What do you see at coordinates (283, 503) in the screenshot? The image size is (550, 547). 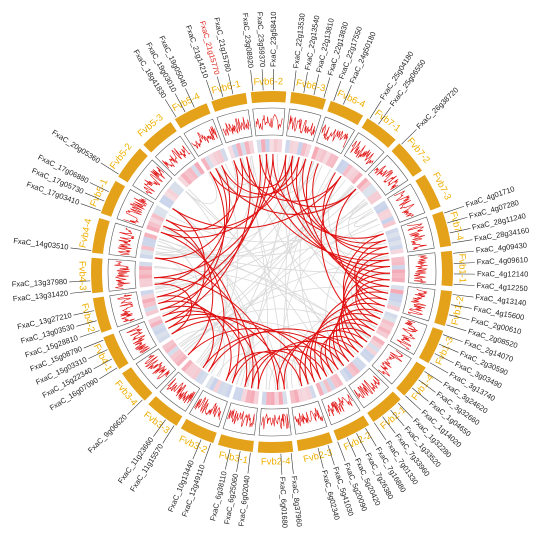 I see `gene-label: FxaC_6g01680` at bounding box center [283, 503].